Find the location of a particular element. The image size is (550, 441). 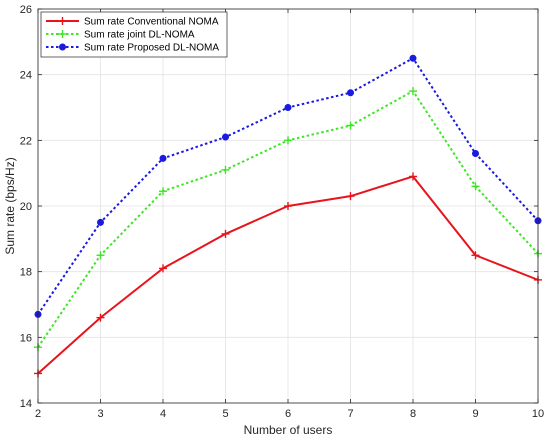

y-tick-label: 20 is located at coordinates (26, 207).